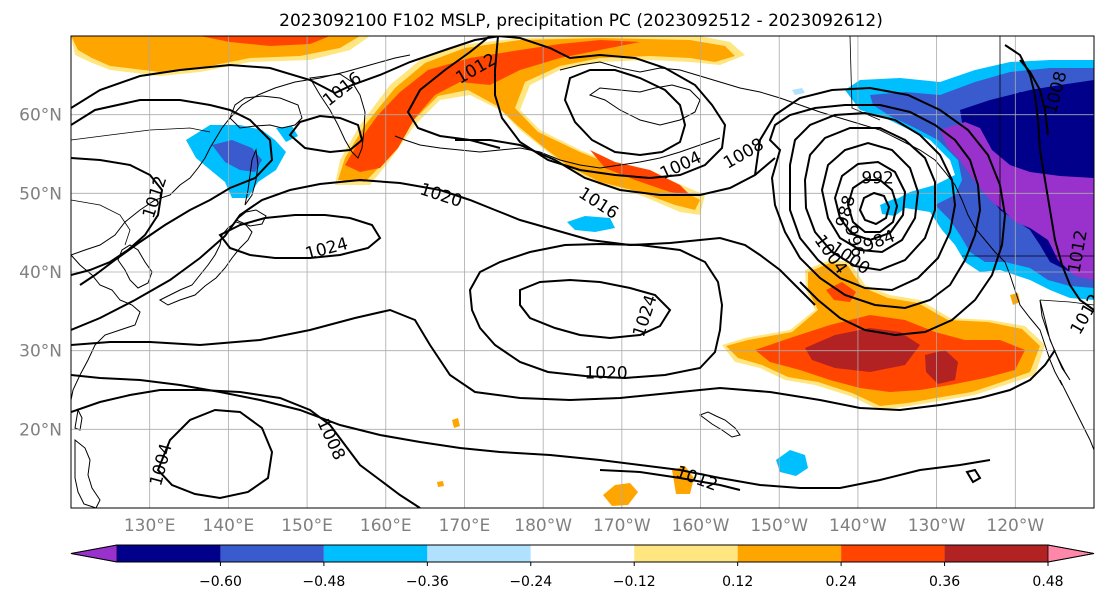 This screenshot has height=601, width=1105. What do you see at coordinates (841, 582) in the screenshot?
I see `colorbar-label: 0.24` at bounding box center [841, 582].